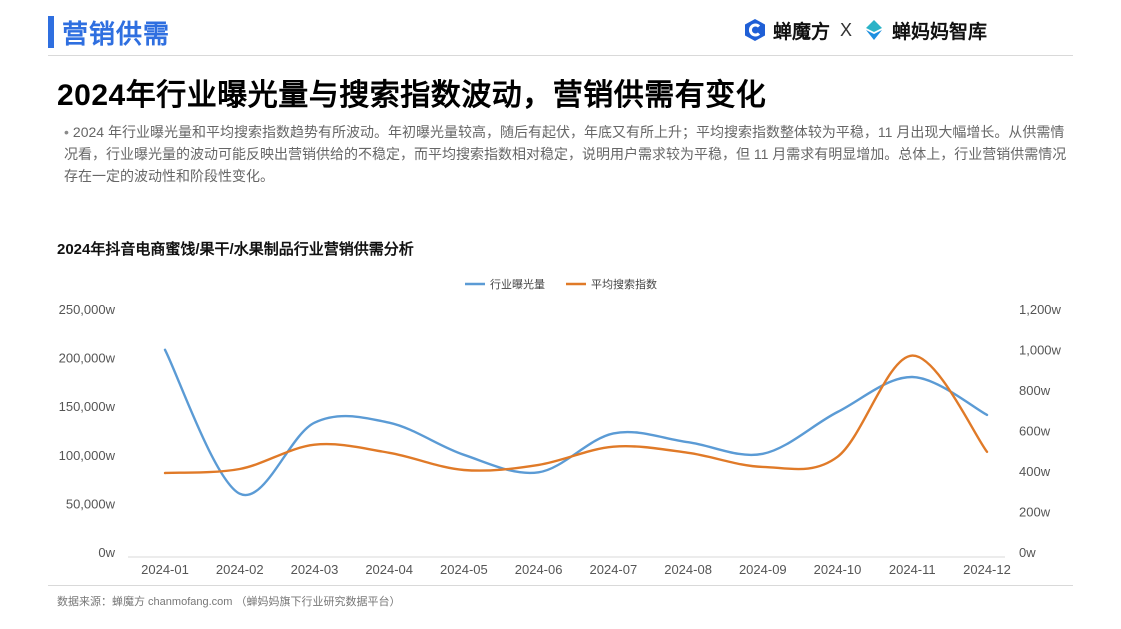 Image resolution: width=1121 pixels, height=629 pixels. What do you see at coordinates (987, 569) in the screenshot?
I see `x-tick-label: 2024-12` at bounding box center [987, 569].